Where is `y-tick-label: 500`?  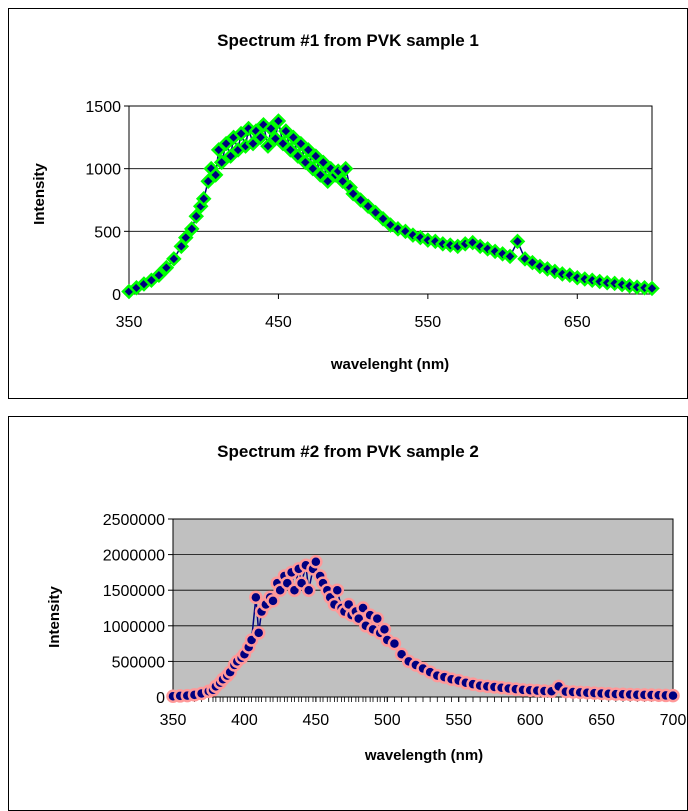 y-tick-label: 500 is located at coordinates (107, 232).